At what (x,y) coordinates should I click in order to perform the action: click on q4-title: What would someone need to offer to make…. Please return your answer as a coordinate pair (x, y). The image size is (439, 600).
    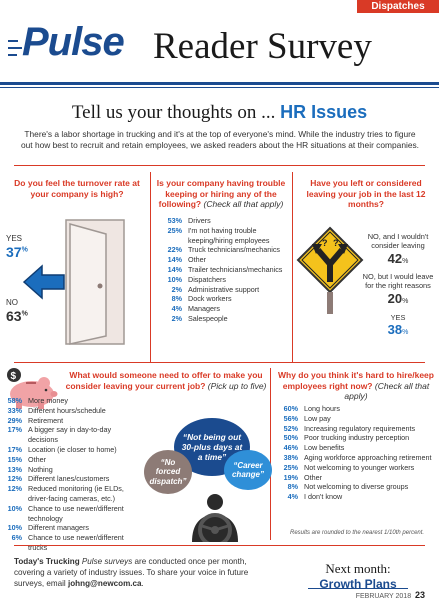
    Looking at the image, I should click on (166, 380).